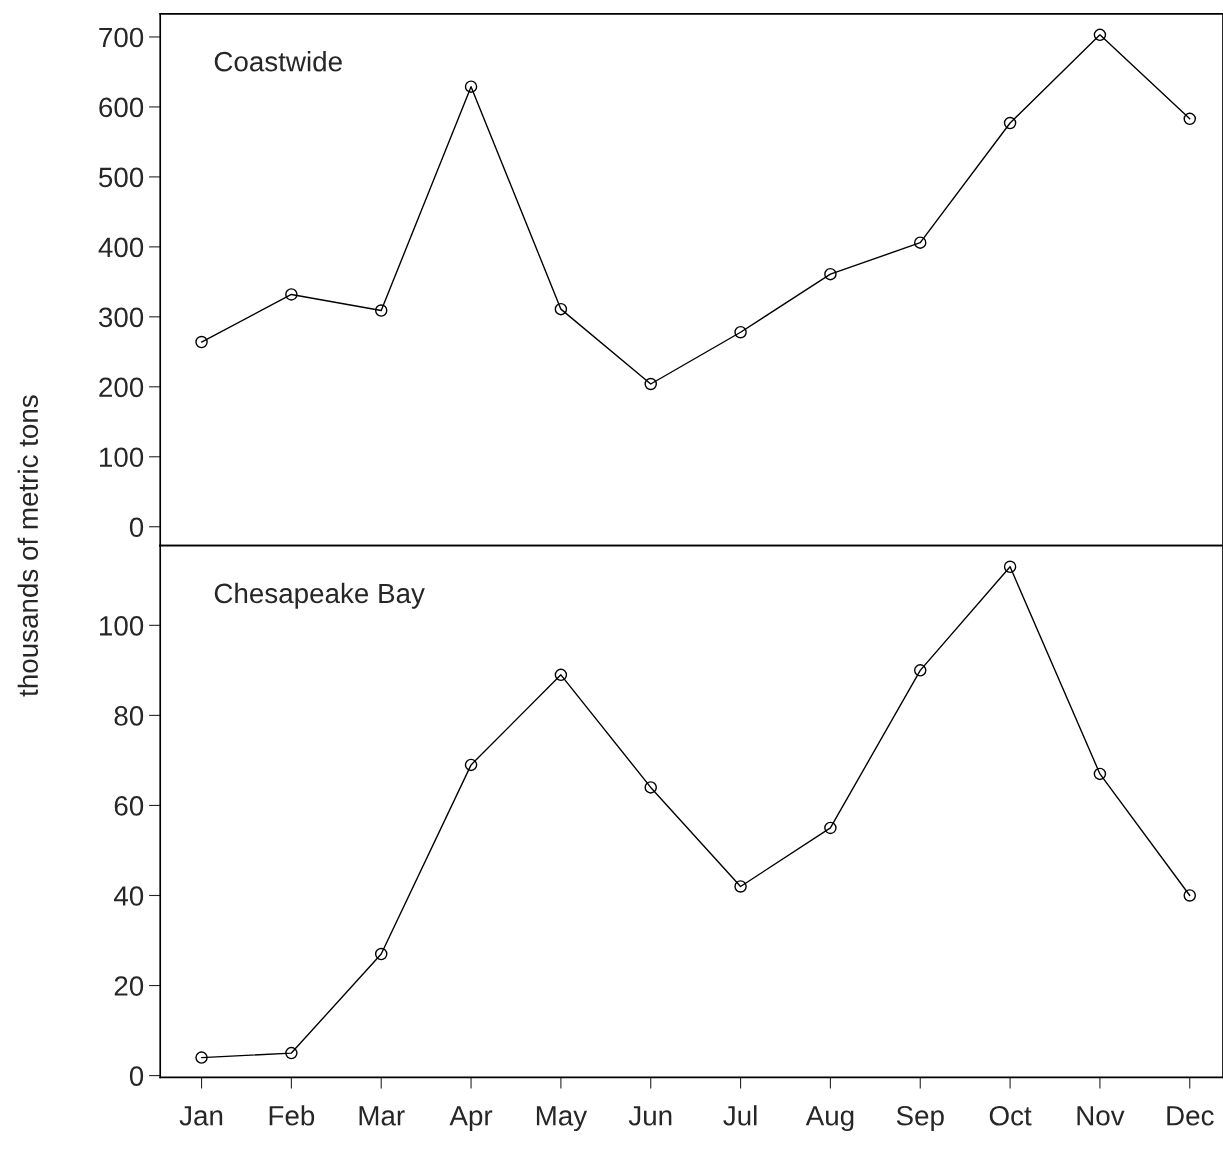 The image size is (1223, 1156). What do you see at coordinates (28, 546) in the screenshot?
I see `y-axis-title: thousands of metric tons` at bounding box center [28, 546].